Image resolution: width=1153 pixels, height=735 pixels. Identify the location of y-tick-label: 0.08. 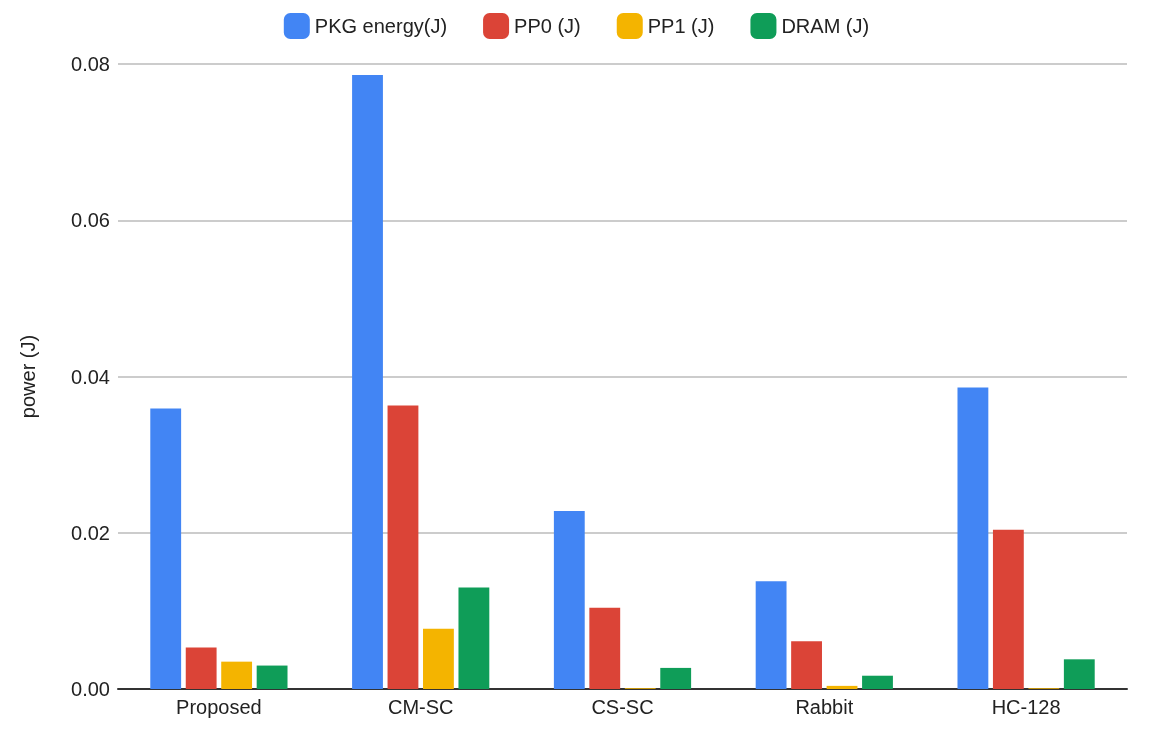
(90, 64).